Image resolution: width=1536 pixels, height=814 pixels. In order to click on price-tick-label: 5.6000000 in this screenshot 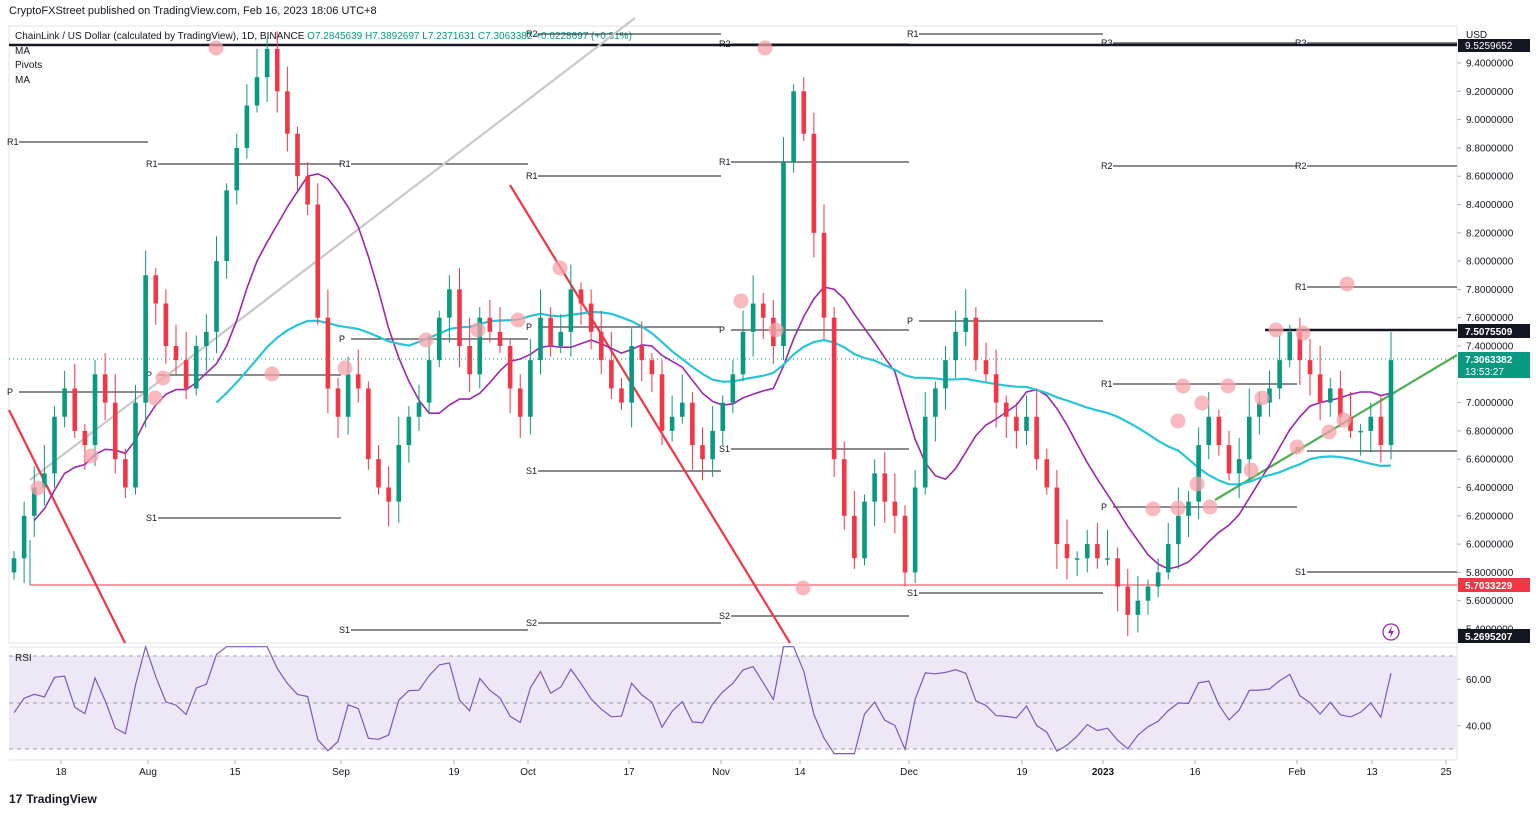, I will do `click(1490, 601)`.